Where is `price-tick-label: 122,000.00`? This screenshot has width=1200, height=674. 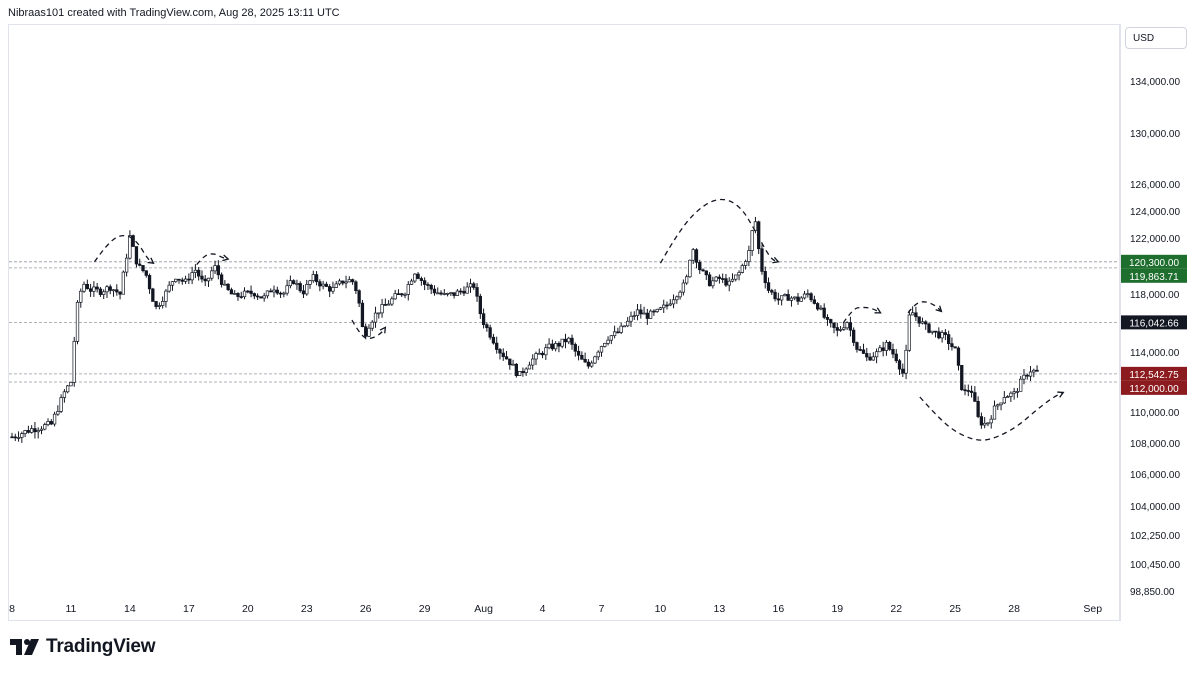
price-tick-label: 122,000.00 is located at coordinates (1155, 239).